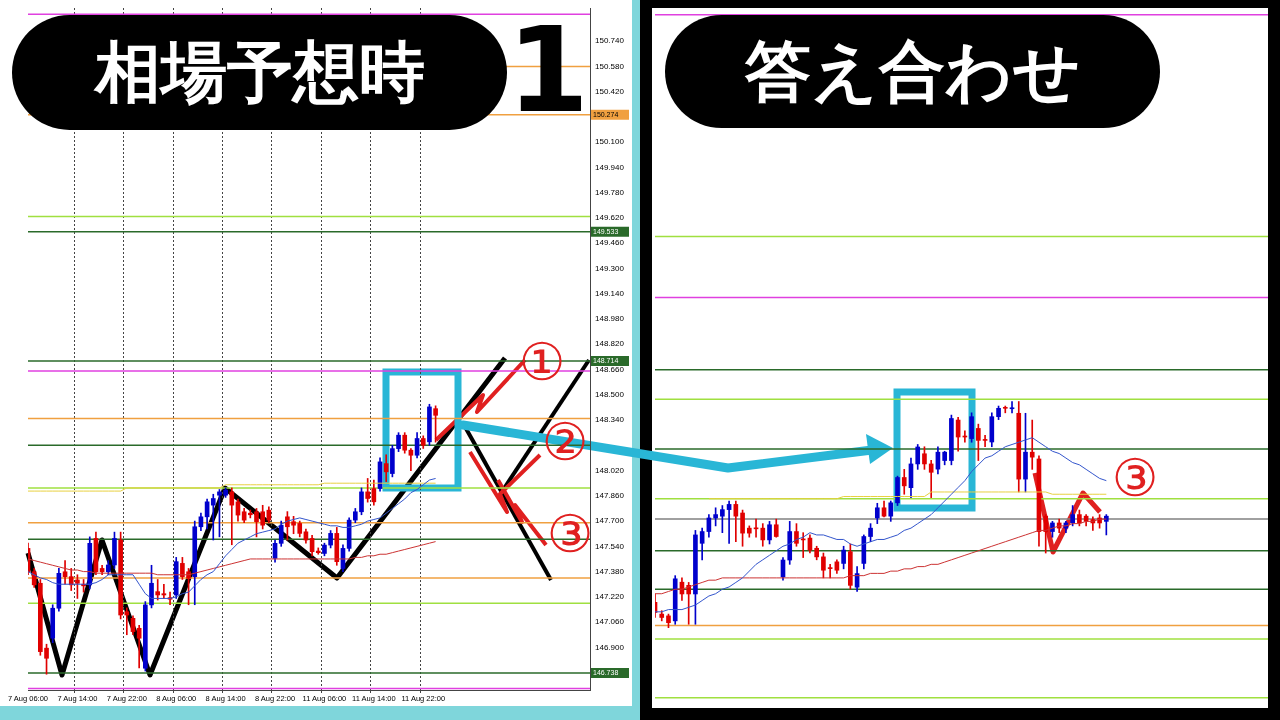 This screenshot has height=720, width=1280. What do you see at coordinates (610, 41) in the screenshot?
I see `y-tick-label: 150.740` at bounding box center [610, 41].